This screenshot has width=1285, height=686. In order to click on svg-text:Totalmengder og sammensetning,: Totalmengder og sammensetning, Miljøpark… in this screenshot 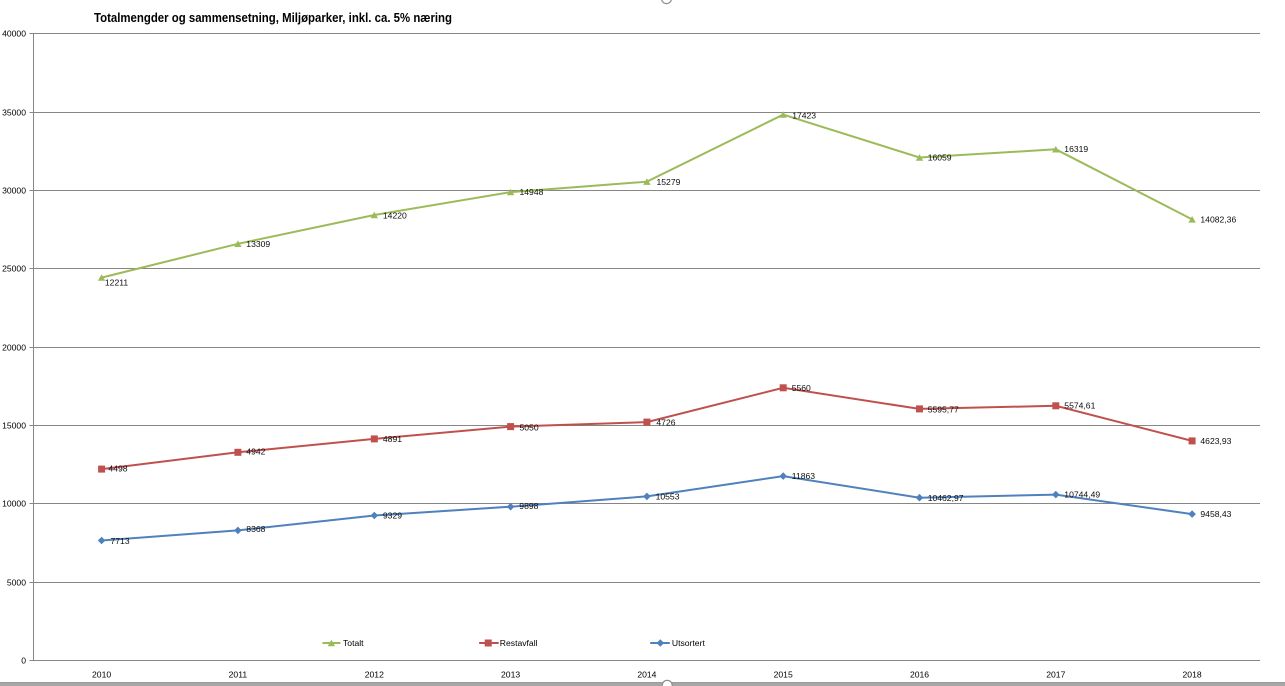, I will do `click(273, 18)`.